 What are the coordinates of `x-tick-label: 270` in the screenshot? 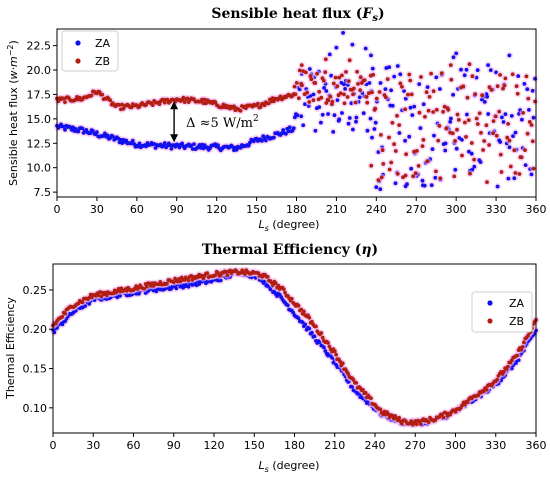 It's located at (416, 209).